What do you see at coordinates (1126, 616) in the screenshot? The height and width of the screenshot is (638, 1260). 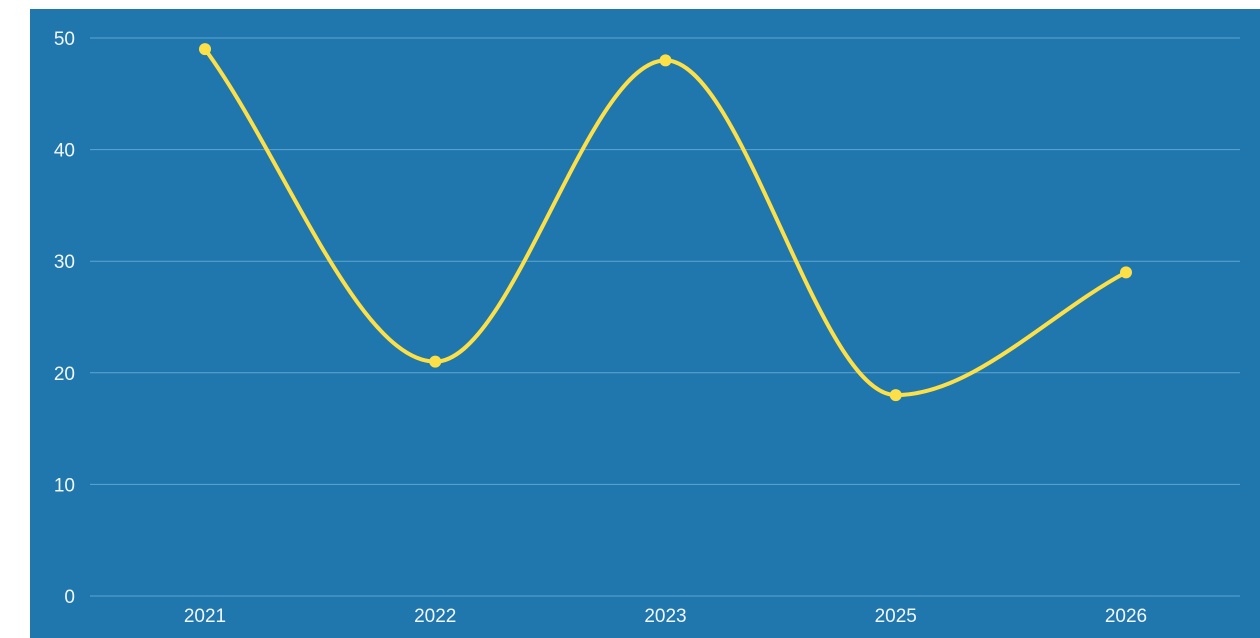 I see `x-tick-label: 2026` at bounding box center [1126, 616].